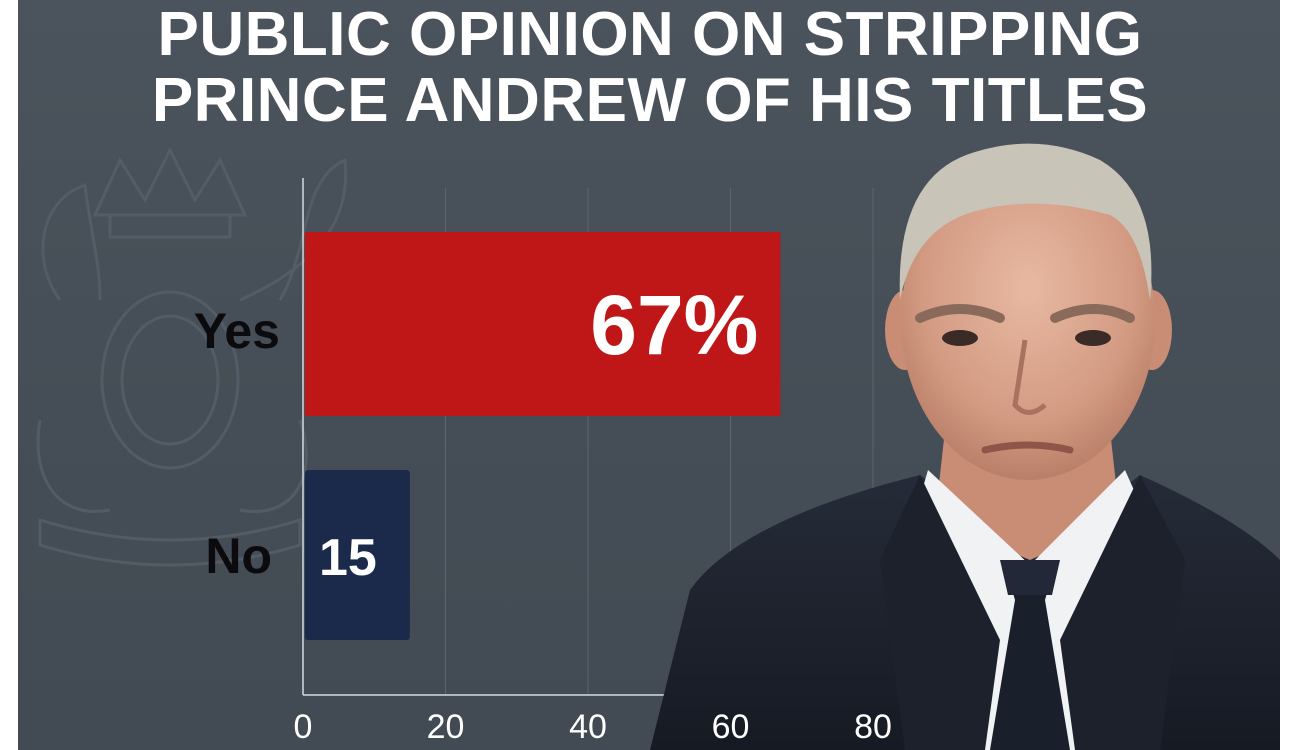 The width and height of the screenshot is (1300, 750). What do you see at coordinates (650, 100) in the screenshot?
I see `chart-title-line-2: PRINCE ANDREW OF HIS TITLES` at bounding box center [650, 100].